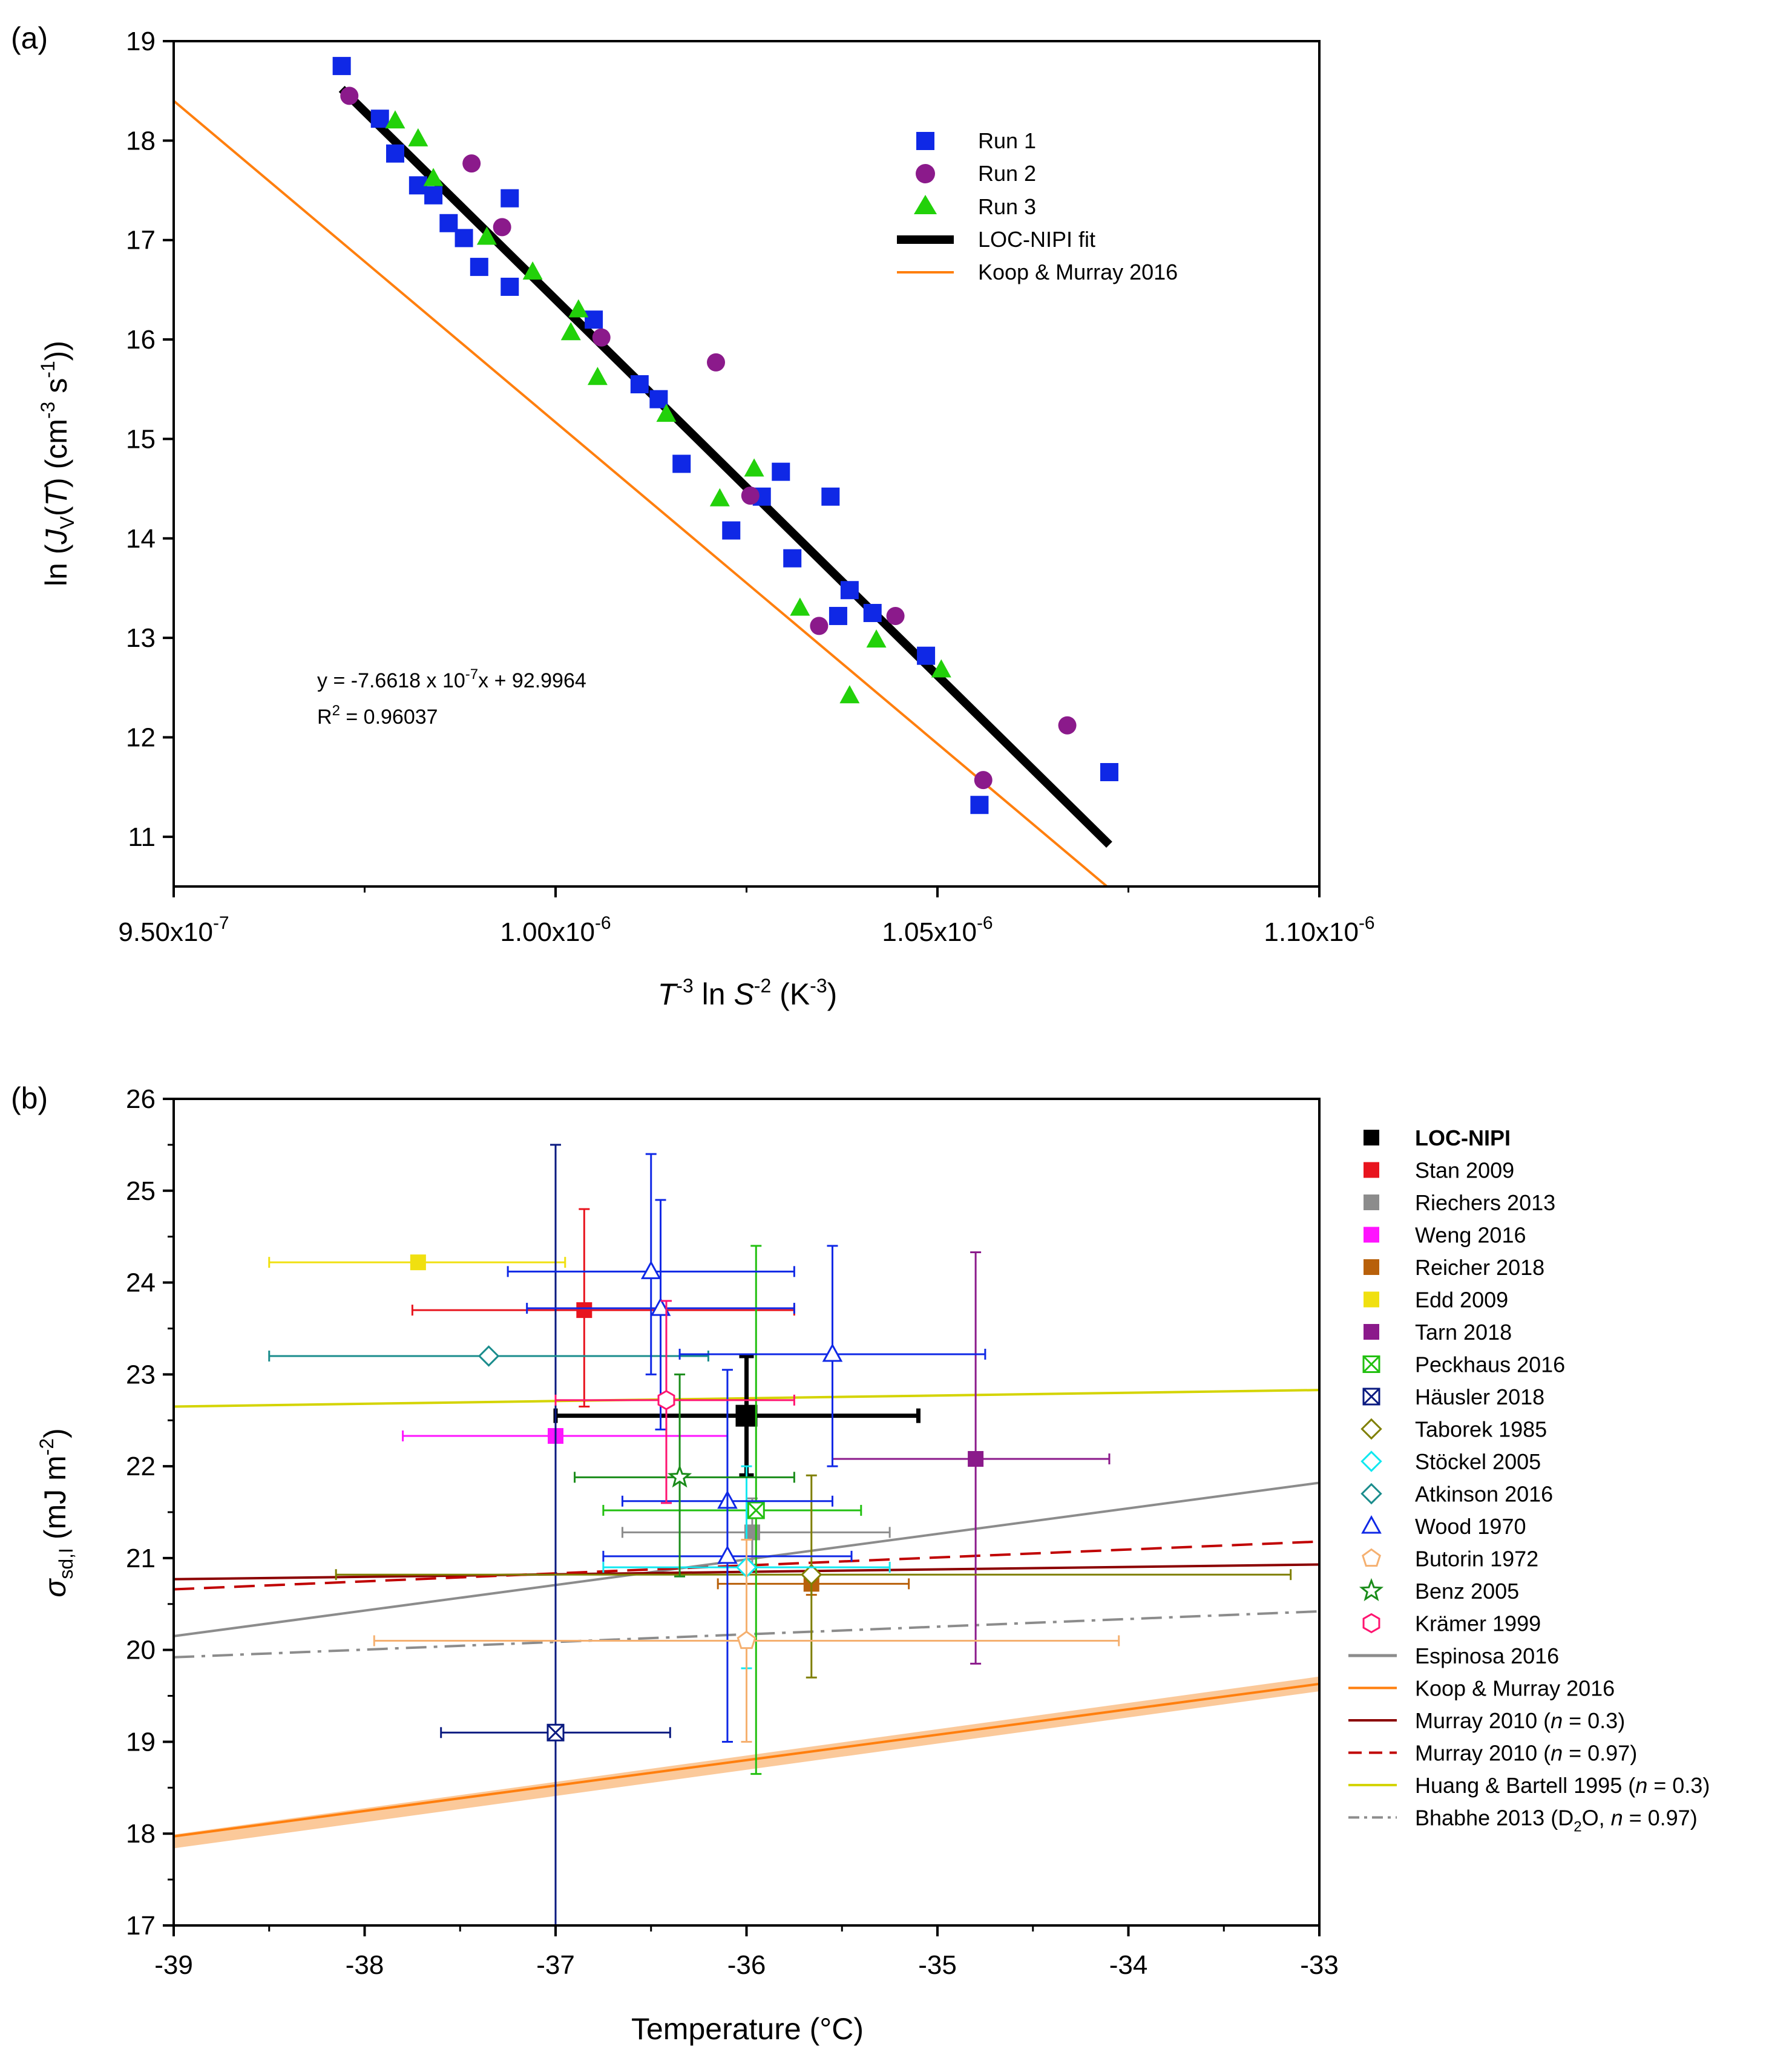  Describe the element at coordinates (1451, 1624) in the screenshot. I see `panel-b-legend-kr-mer-1999-item: Krämer 1999` at that location.